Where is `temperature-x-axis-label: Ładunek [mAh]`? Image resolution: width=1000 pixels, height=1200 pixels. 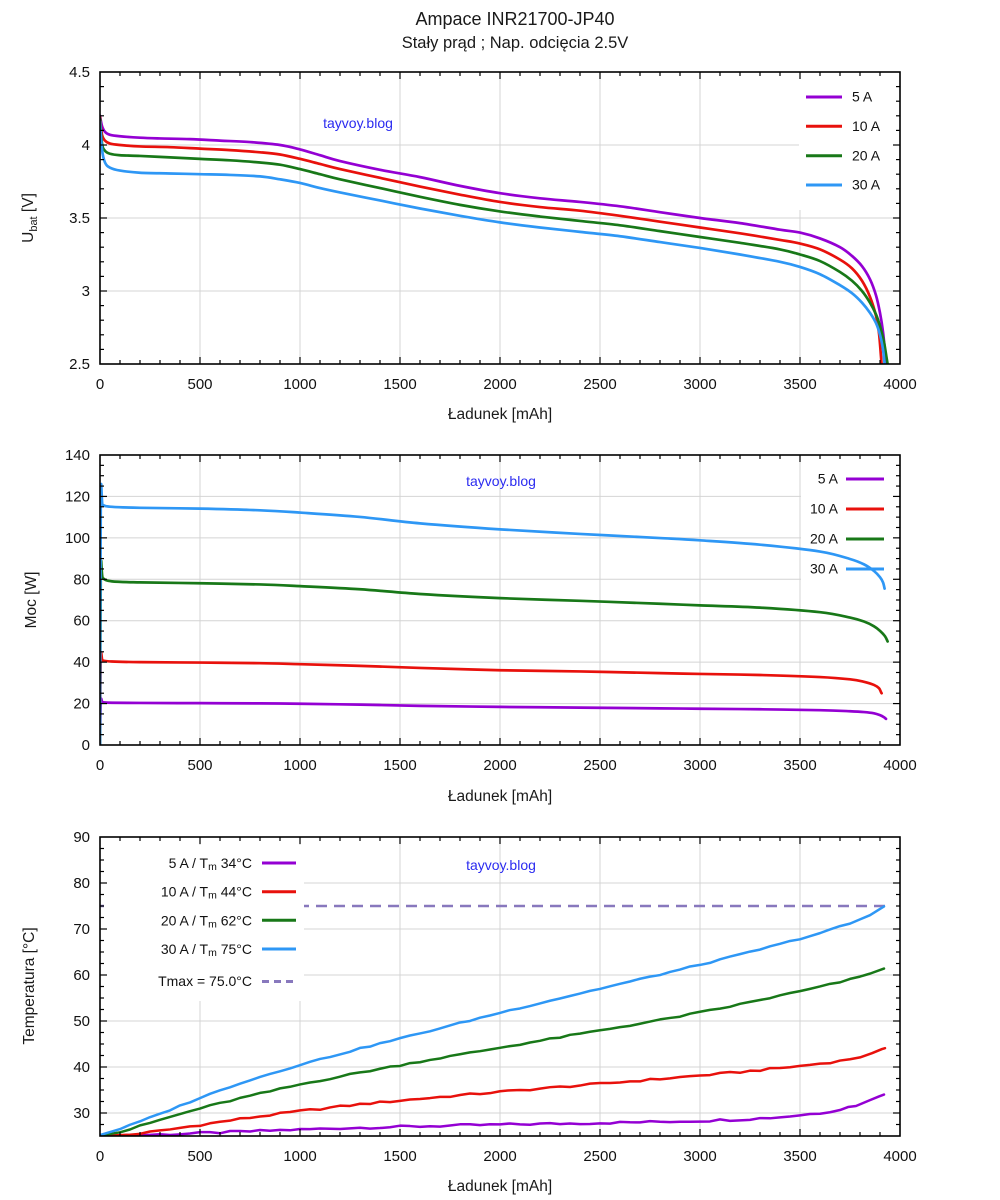
temperature-x-axis-label: Ładunek [mAh] is located at coordinates (500, 1186).